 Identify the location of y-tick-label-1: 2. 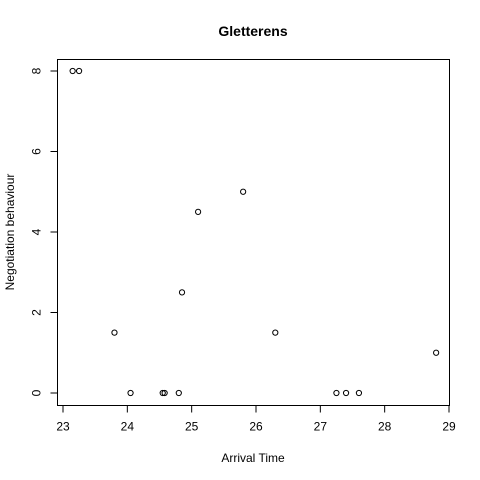
(37, 312).